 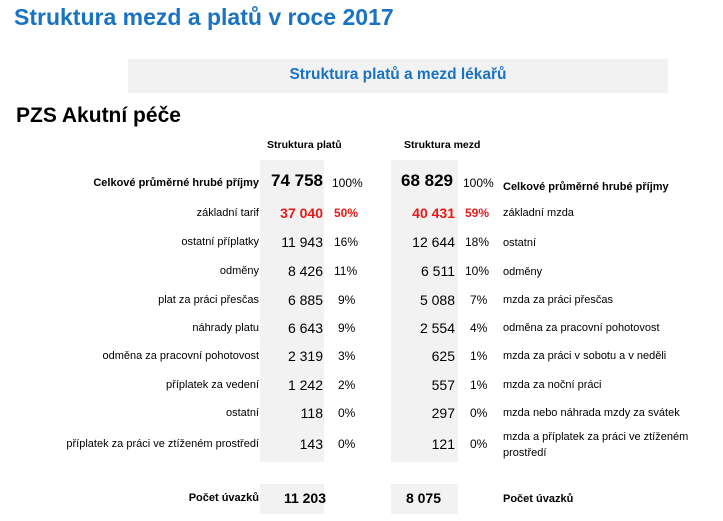 What do you see at coordinates (176, 183) in the screenshot?
I see `plat-label-total: Celkové průměrné hrubé příjmy` at bounding box center [176, 183].